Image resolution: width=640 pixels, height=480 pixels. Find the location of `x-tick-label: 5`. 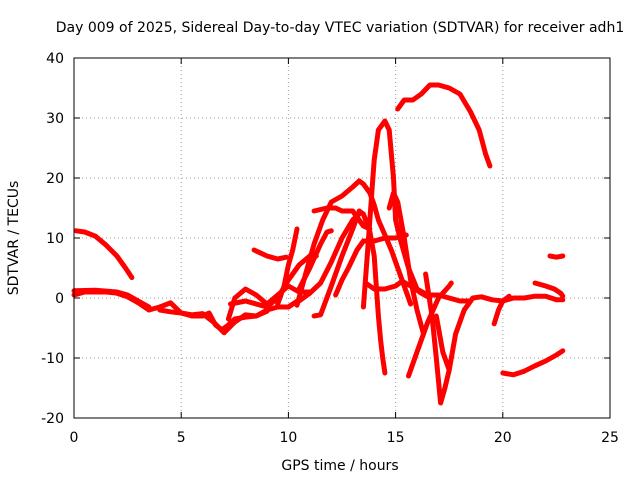

x-tick-label: 5 is located at coordinates (181, 438).